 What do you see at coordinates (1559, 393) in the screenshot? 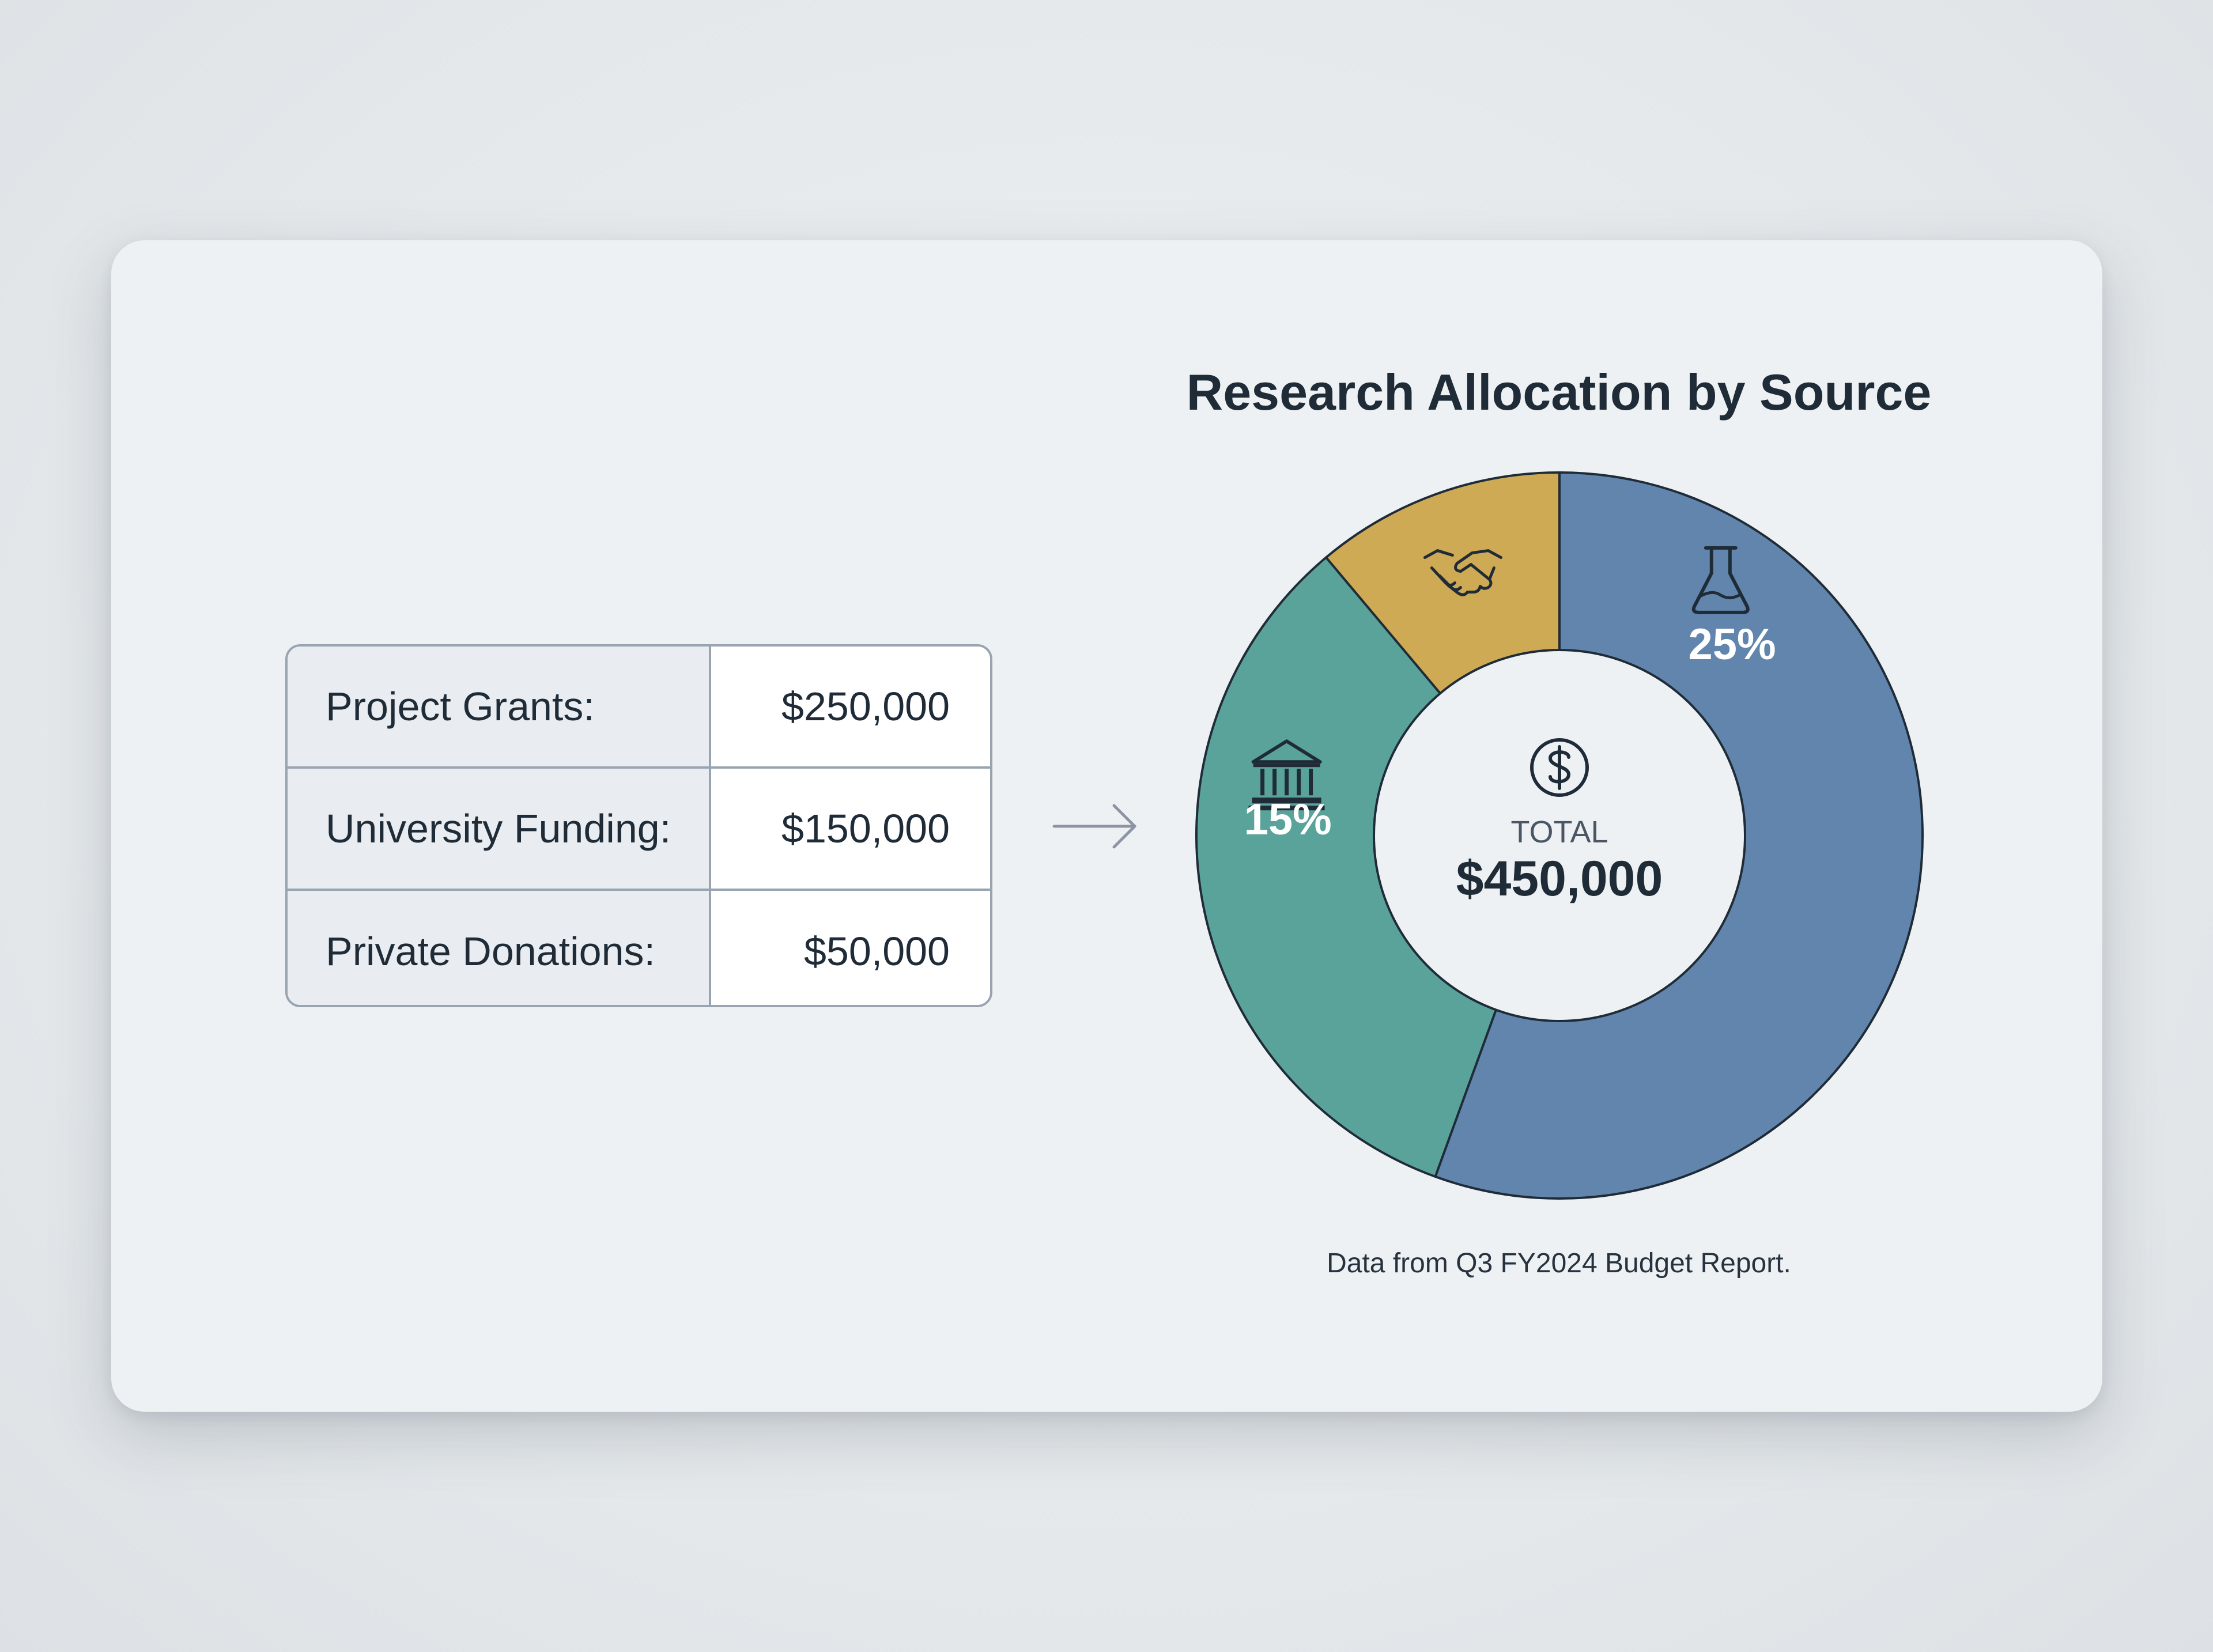
I see `chart-title: Research Allocation by Source` at bounding box center [1559, 393].